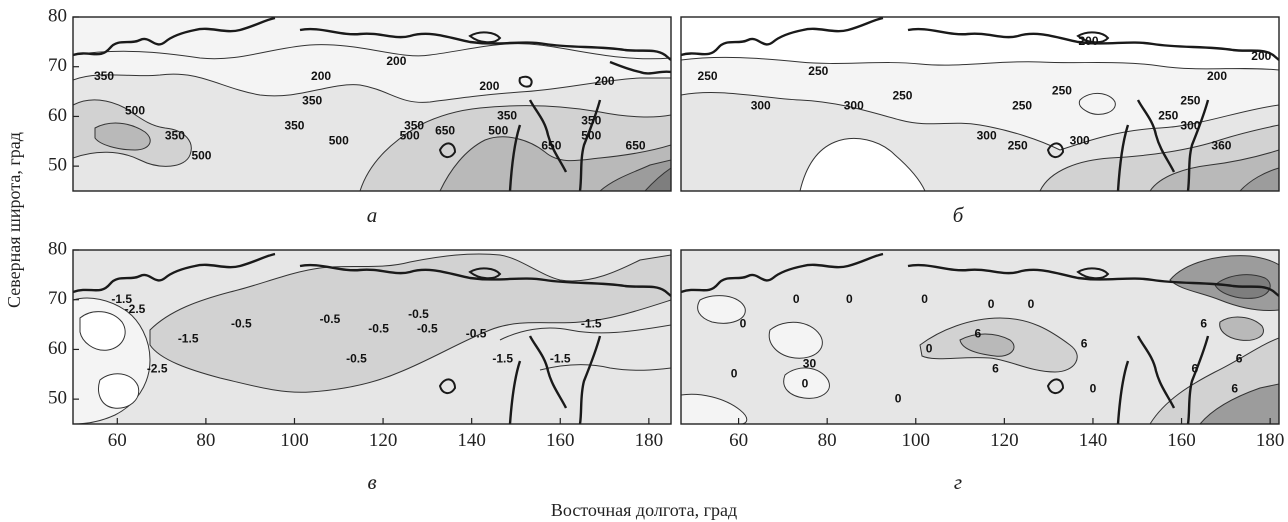 The width and height of the screenshot is (1288, 522). I want to click on panel-d-region-3-loop, so click(721, 309).